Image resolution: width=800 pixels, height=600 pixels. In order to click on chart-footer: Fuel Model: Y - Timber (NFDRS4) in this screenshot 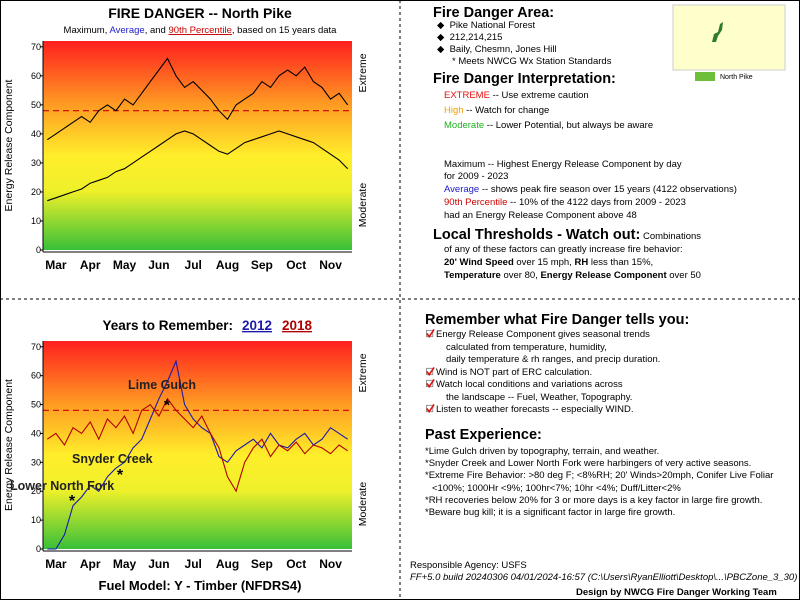, I will do `click(200, 585)`.